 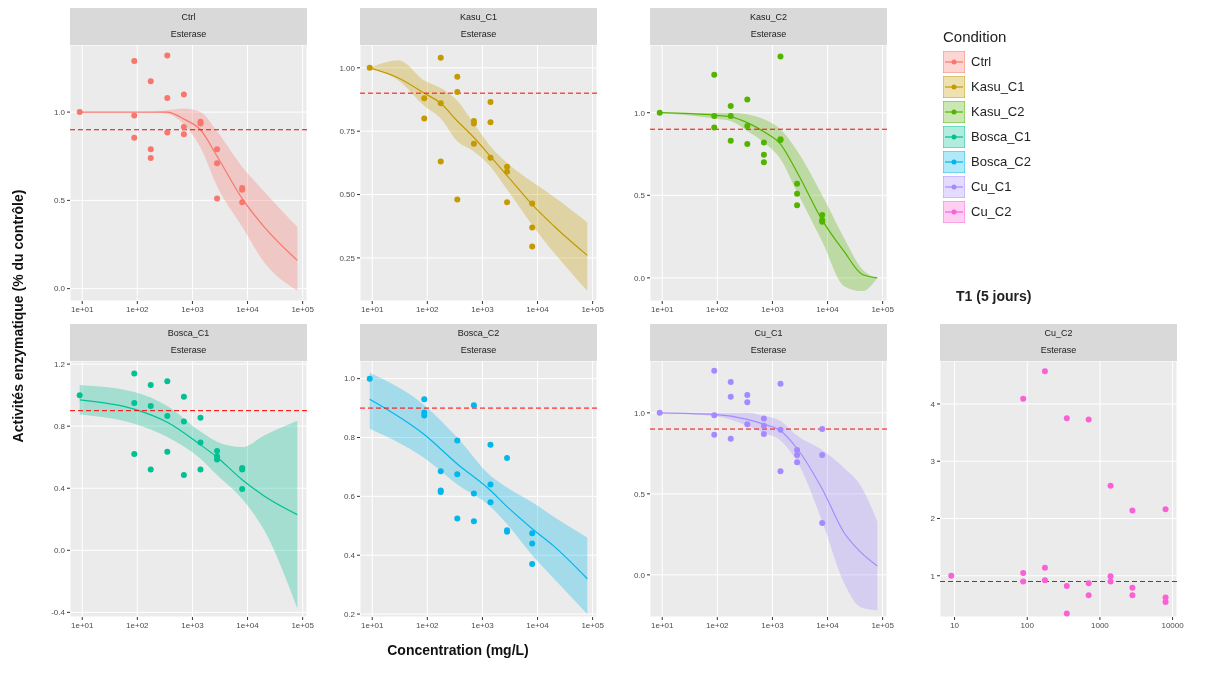 What do you see at coordinates (768, 17) in the screenshot?
I see `chart-title: Kasu_C2` at bounding box center [768, 17].